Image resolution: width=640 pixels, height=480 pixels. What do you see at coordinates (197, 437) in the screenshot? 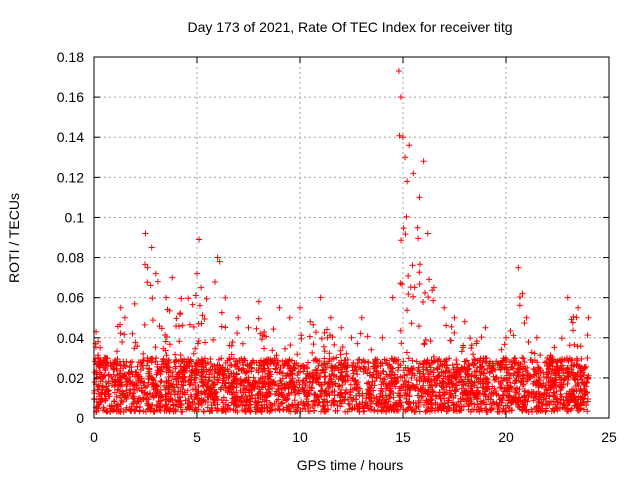
I see `x-tick-label: 5` at bounding box center [197, 437].